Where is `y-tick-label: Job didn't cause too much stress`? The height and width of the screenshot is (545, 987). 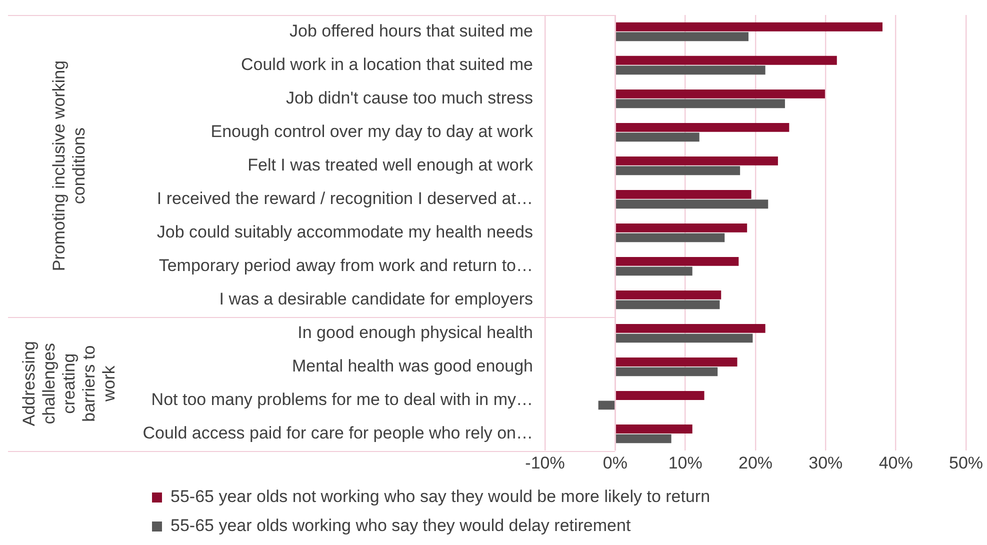
y-tick-label: Job didn't cause too much stress is located at coordinates (409, 98).